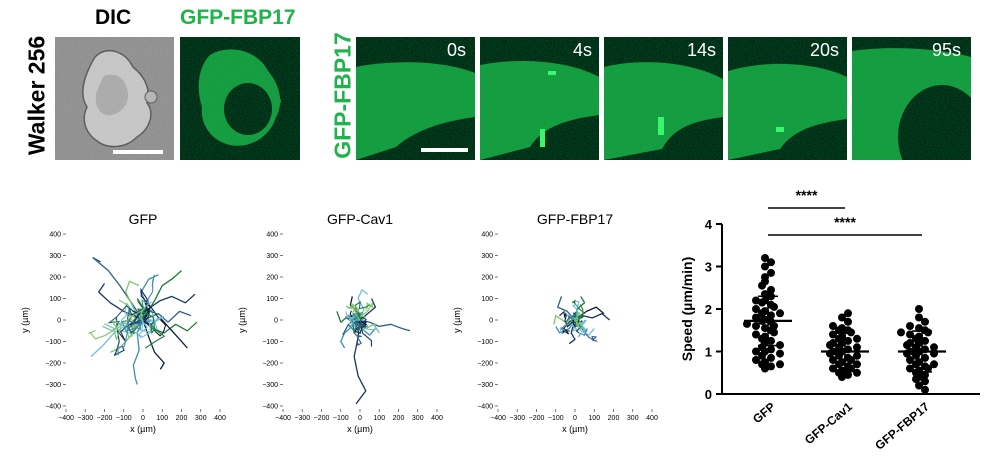 The width and height of the screenshot is (1000, 474). What do you see at coordinates (457, 320) in the screenshot?
I see `y-axis-label: y (µm)` at bounding box center [457, 320].